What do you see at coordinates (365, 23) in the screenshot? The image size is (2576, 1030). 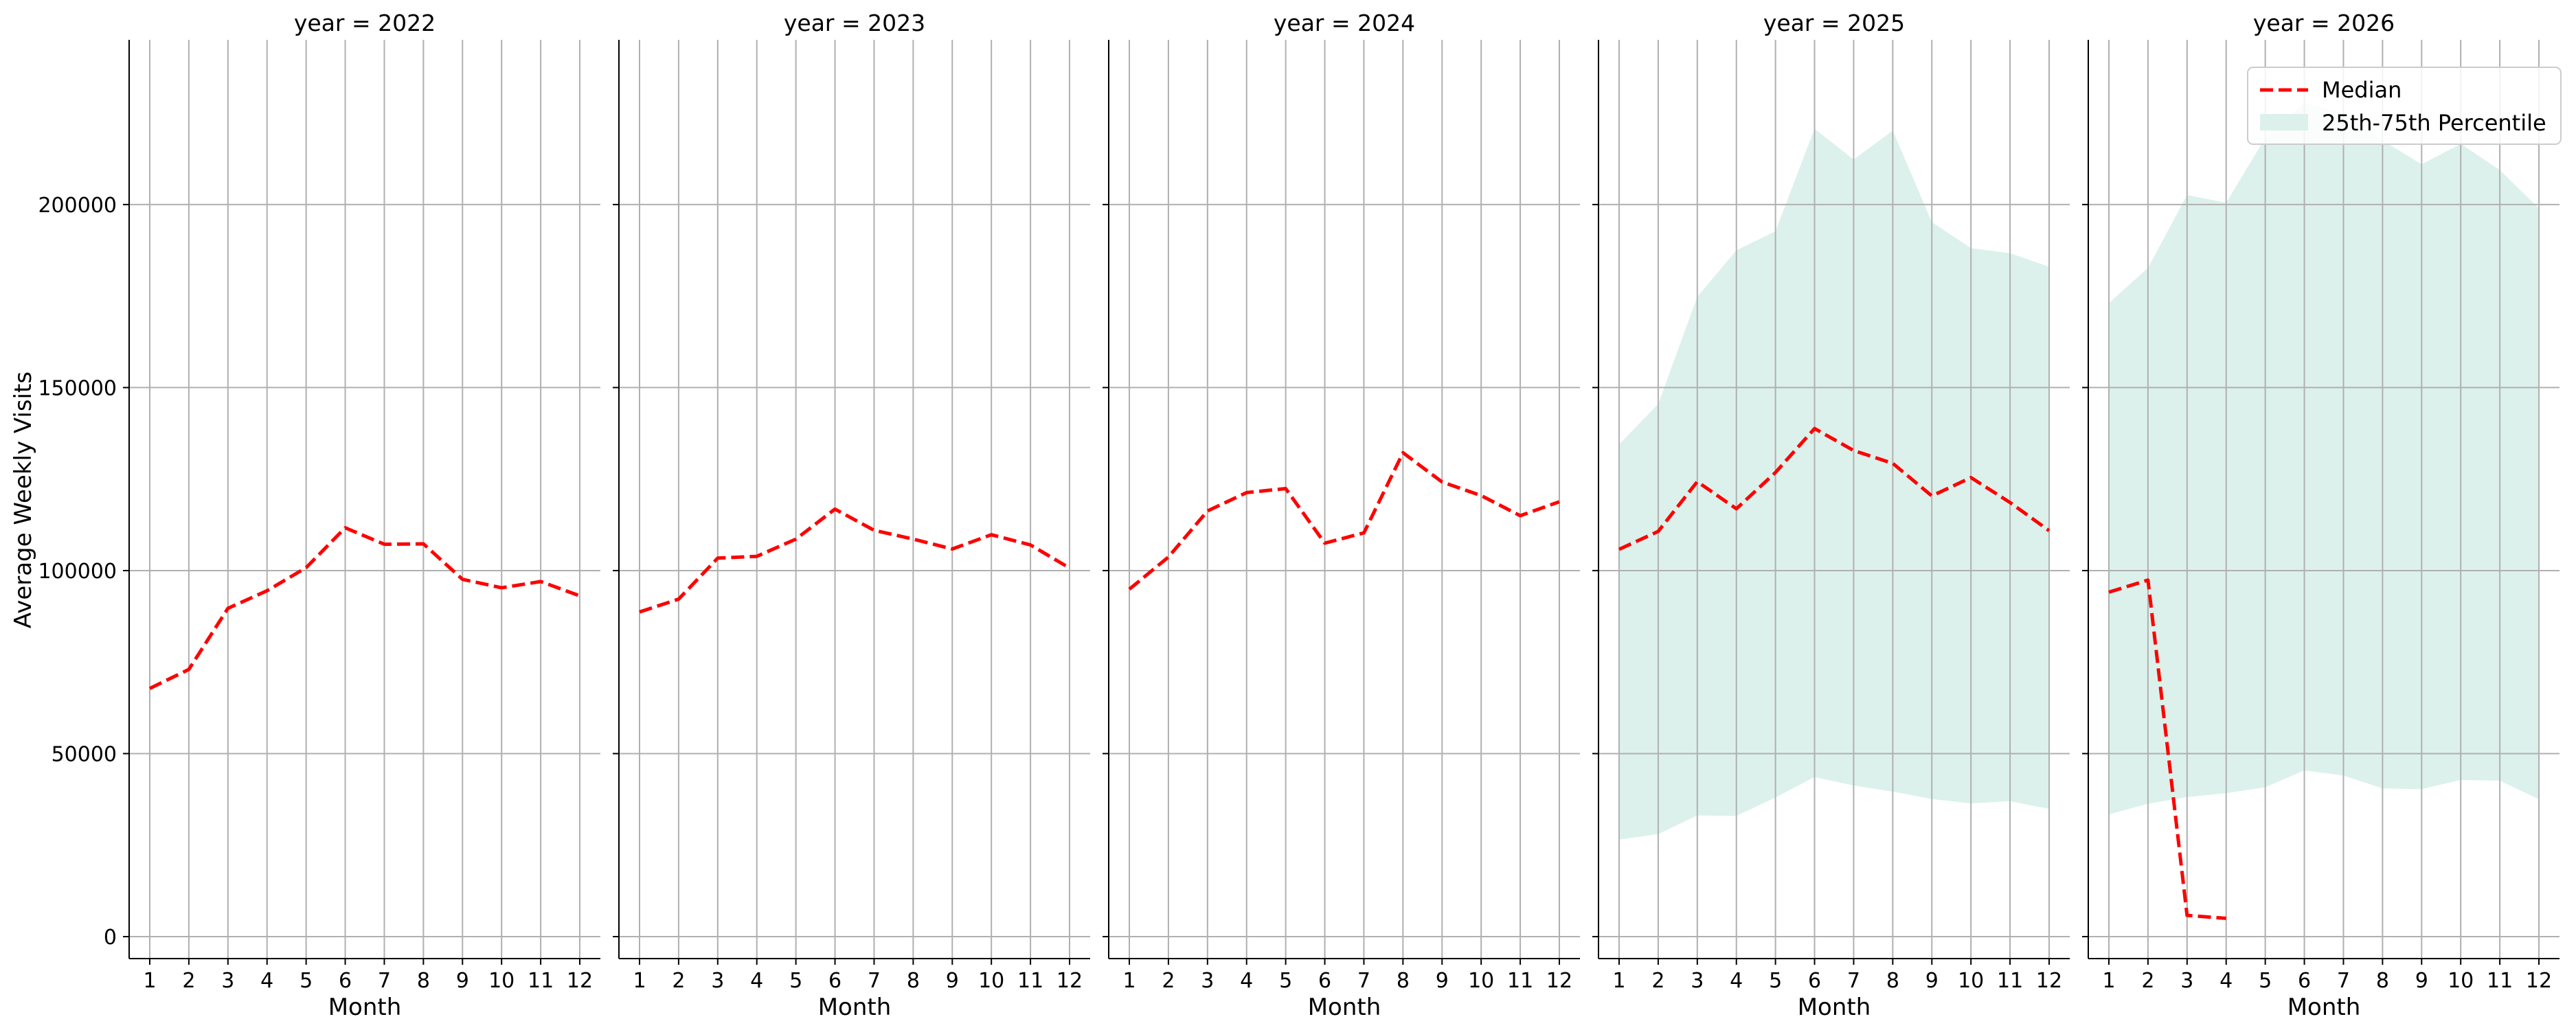 I see `panel-title: year = 2022` at bounding box center [365, 23].